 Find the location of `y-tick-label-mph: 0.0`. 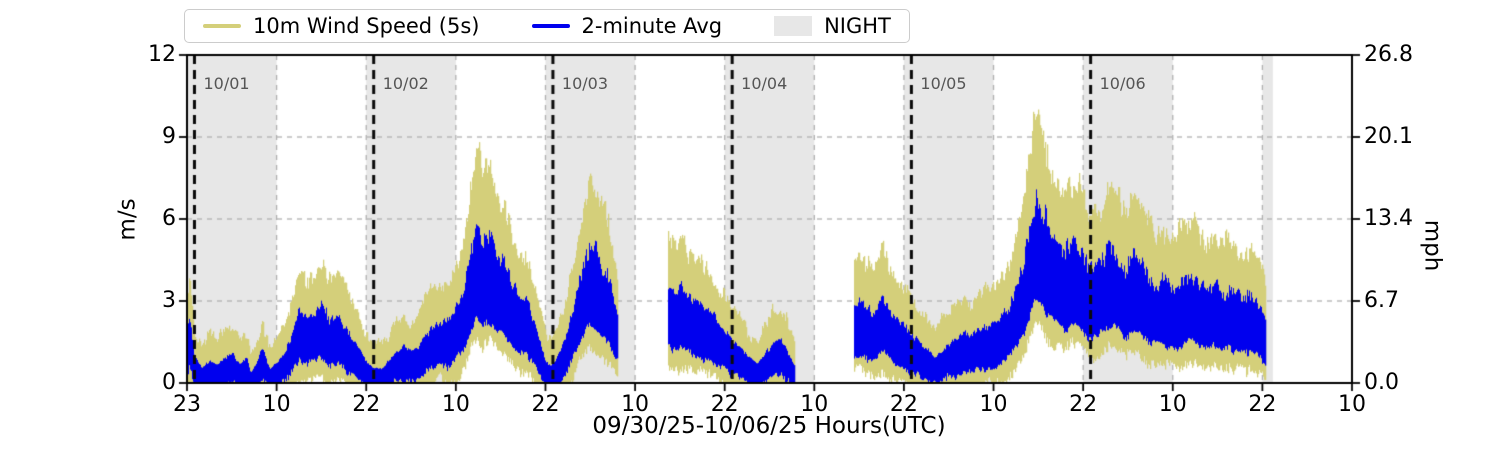

y-tick-label-mph: 0.0 is located at coordinates (1381, 382).